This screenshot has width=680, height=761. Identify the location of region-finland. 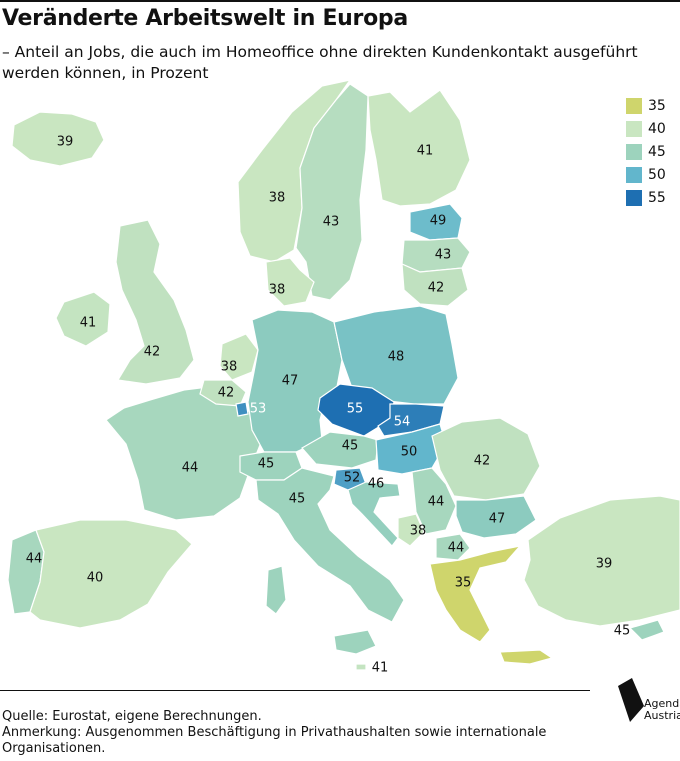
(419, 148).